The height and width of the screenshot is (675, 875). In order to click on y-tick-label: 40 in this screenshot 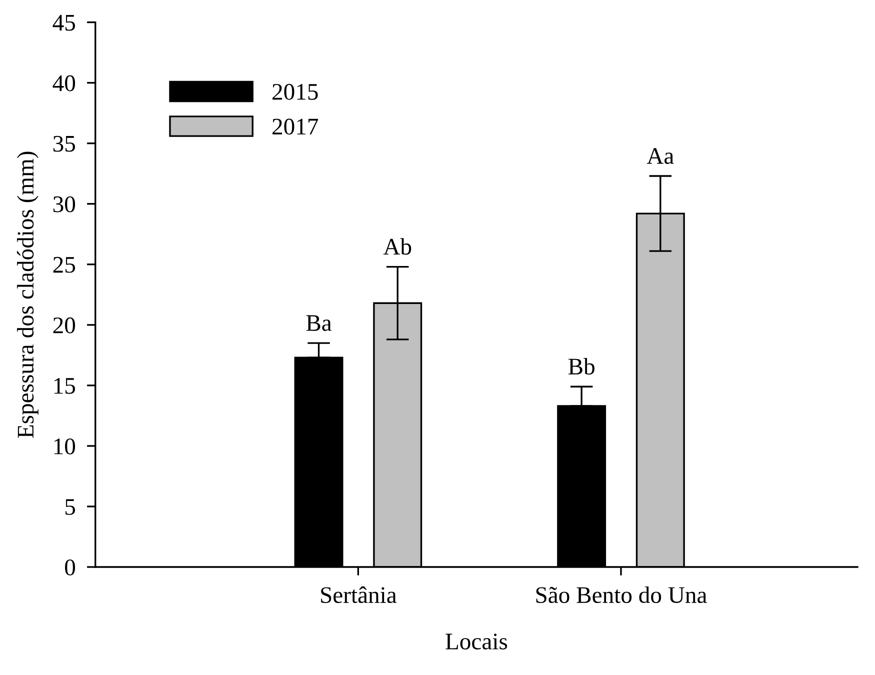, I will do `click(64, 83)`.